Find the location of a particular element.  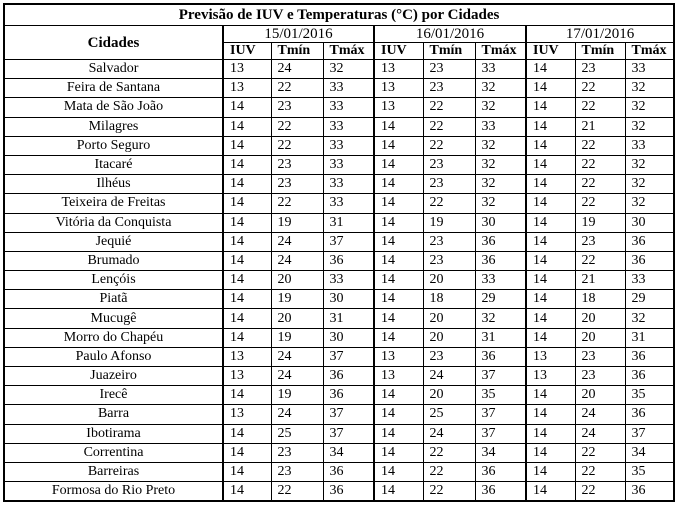

value-cell: 20 is located at coordinates (449, 280).